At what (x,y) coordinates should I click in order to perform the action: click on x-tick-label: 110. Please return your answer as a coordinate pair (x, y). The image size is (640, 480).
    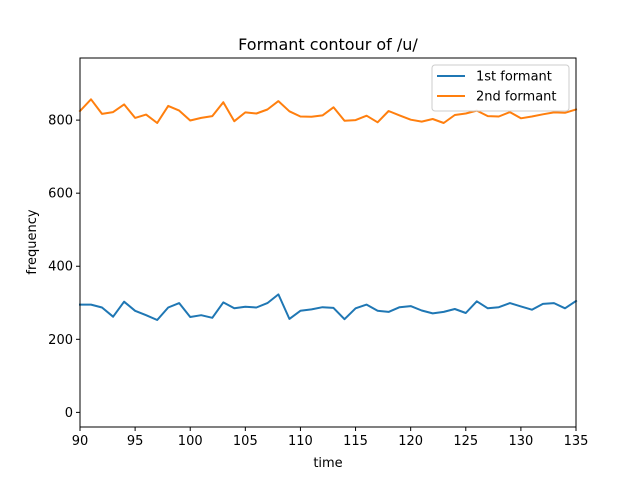
    Looking at the image, I should click on (300, 441).